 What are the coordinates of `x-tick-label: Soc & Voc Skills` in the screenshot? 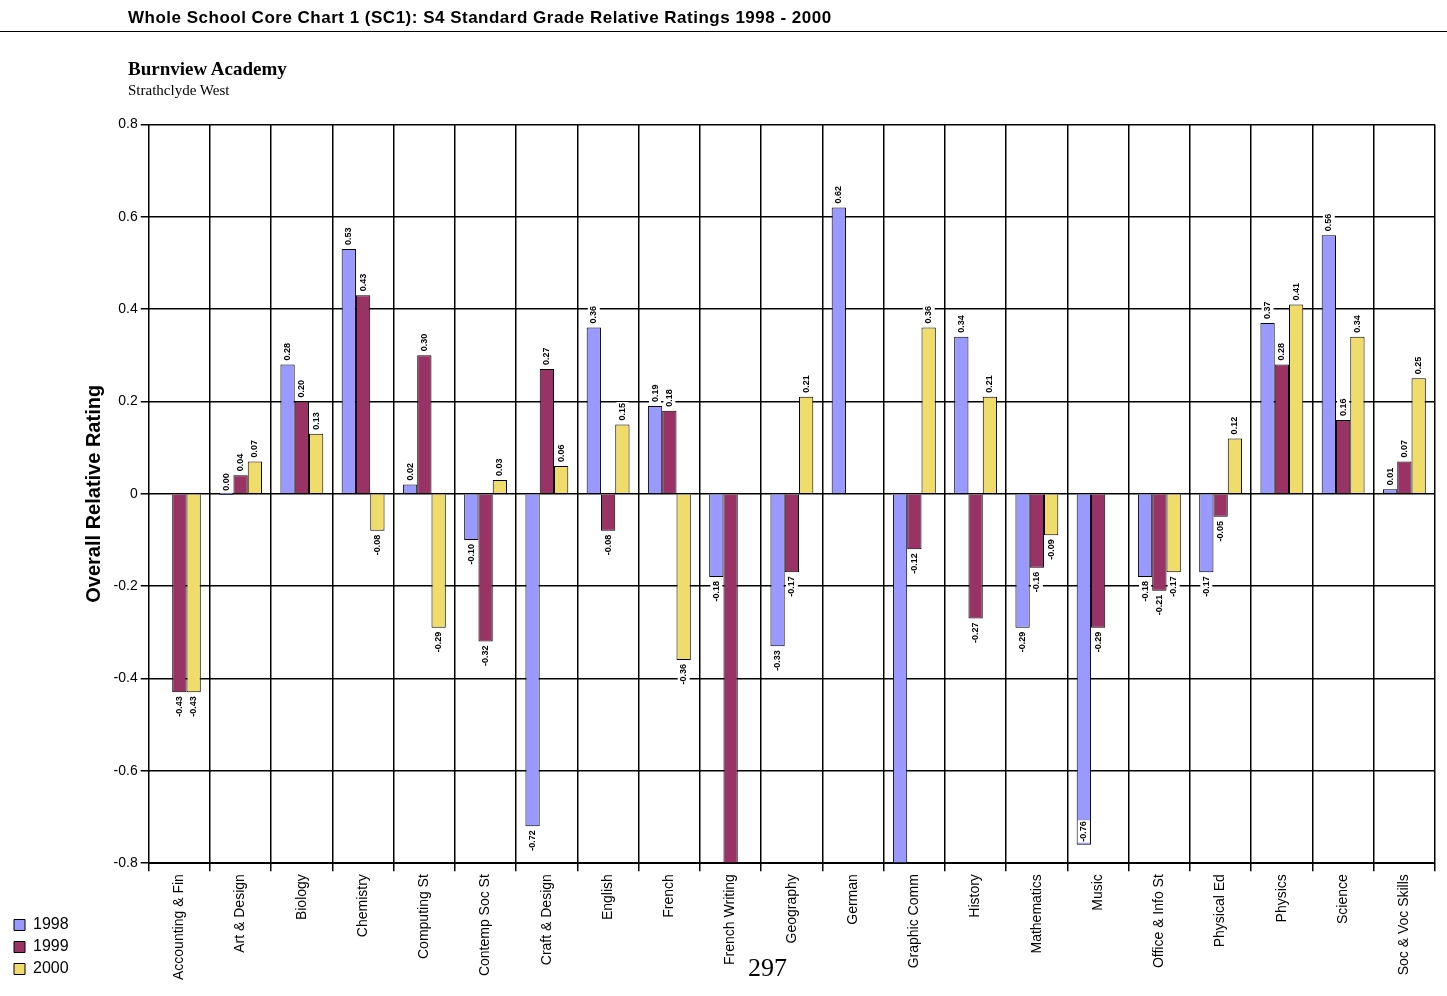 It's located at (1403, 925).